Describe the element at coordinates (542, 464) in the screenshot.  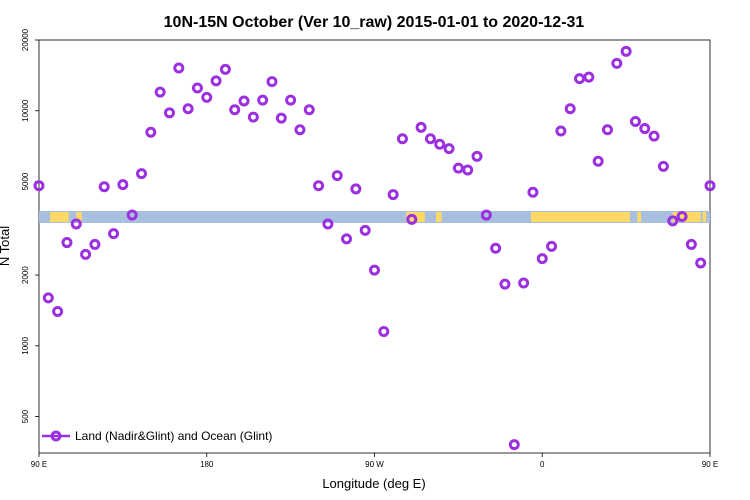
I see `x-tick-label: 0` at that location.